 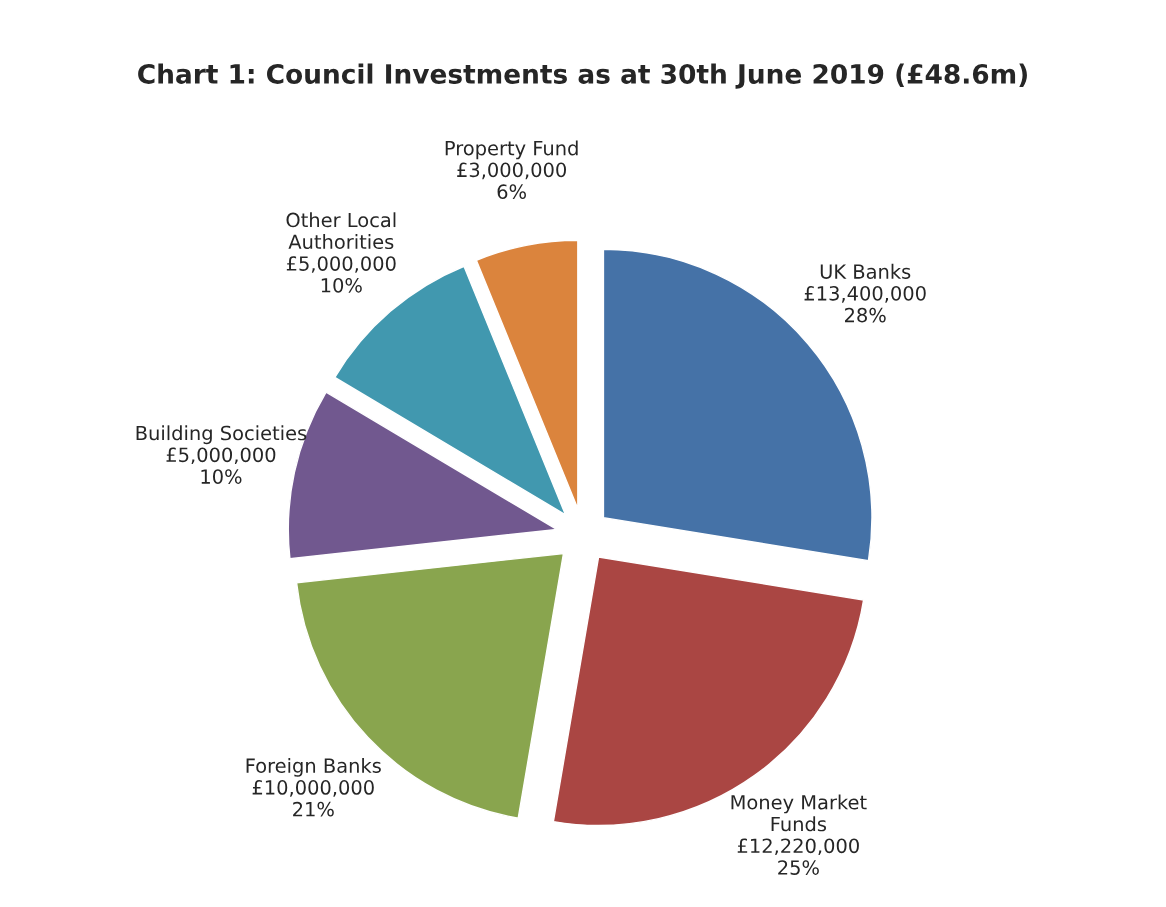 What do you see at coordinates (798, 856) in the screenshot?
I see `data-label: £12,220,000 25%` at bounding box center [798, 856].